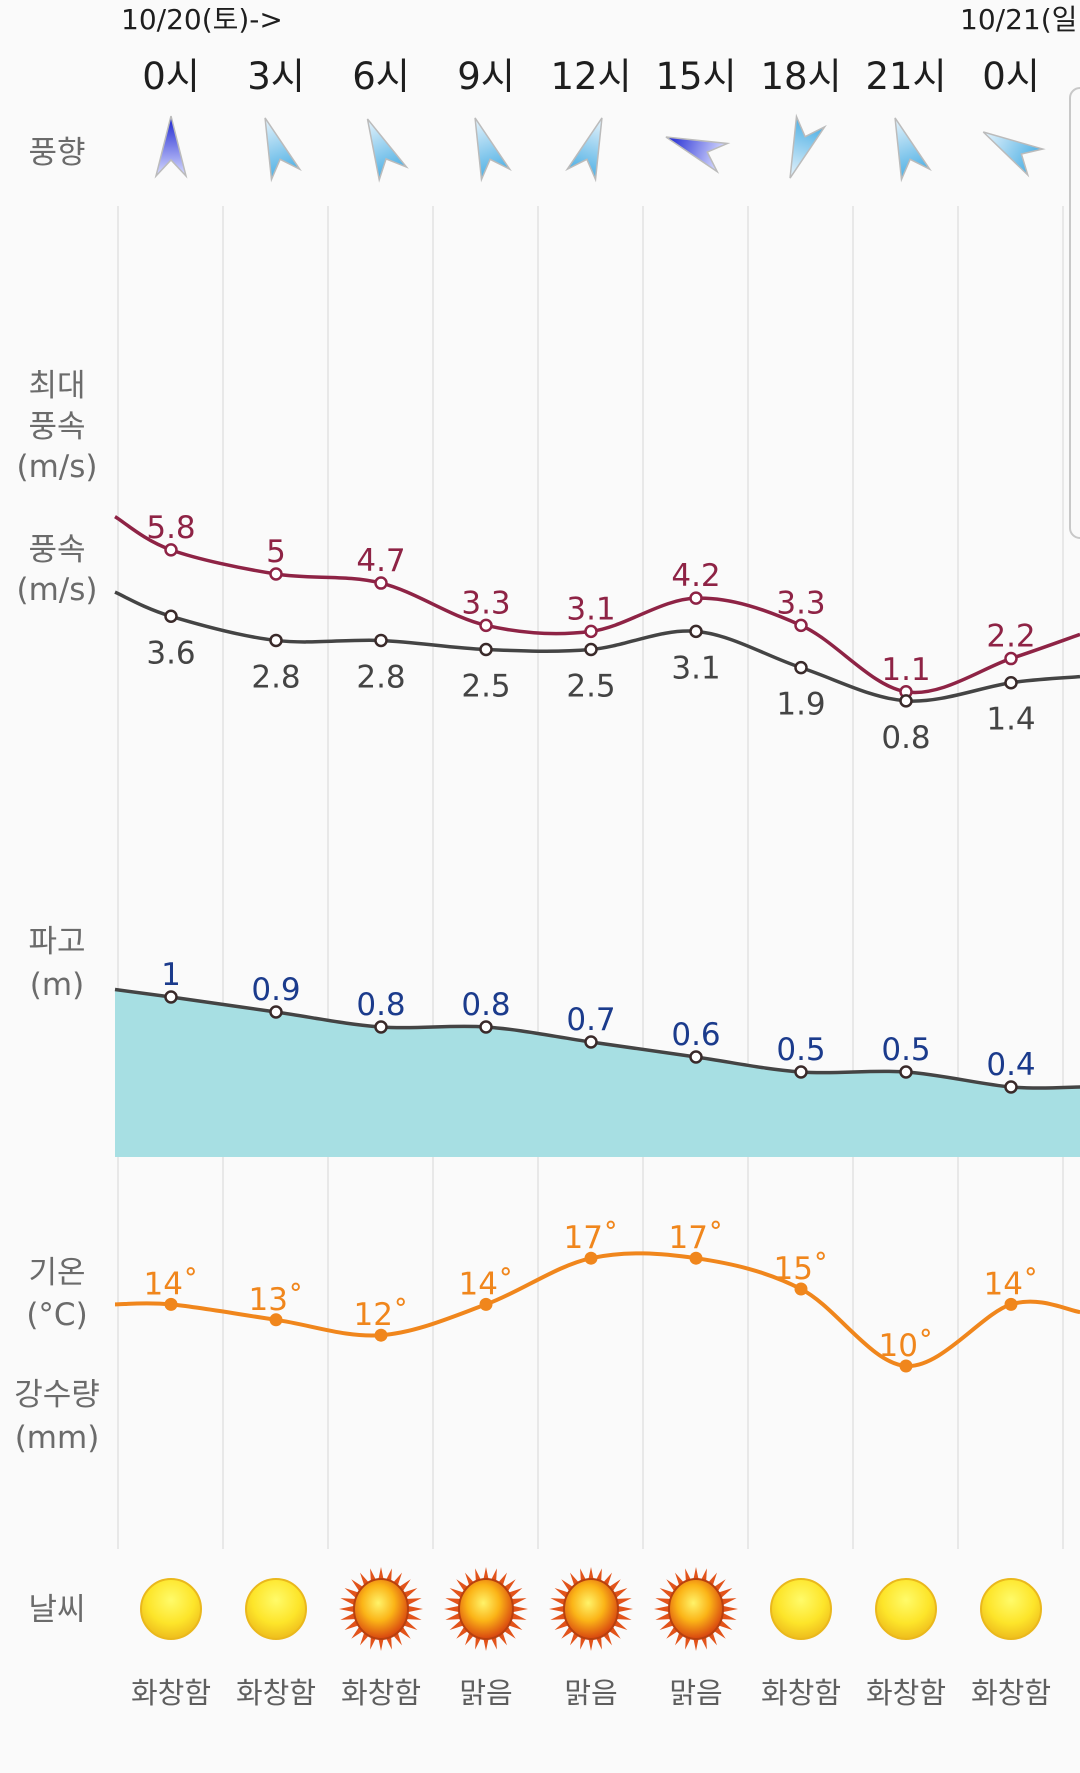  Describe the element at coordinates (1011, 76) in the screenshot. I see `hour-label: 0시` at that location.